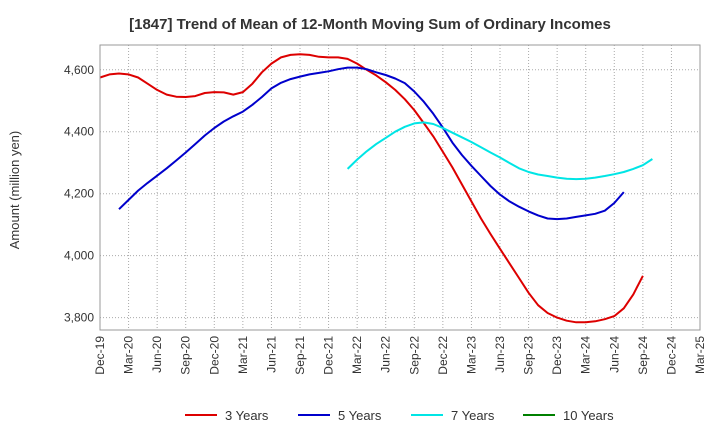 This screenshot has width=720, height=440. What do you see at coordinates (79, 132) in the screenshot?
I see `y-tick-label: 4,400` at bounding box center [79, 132].